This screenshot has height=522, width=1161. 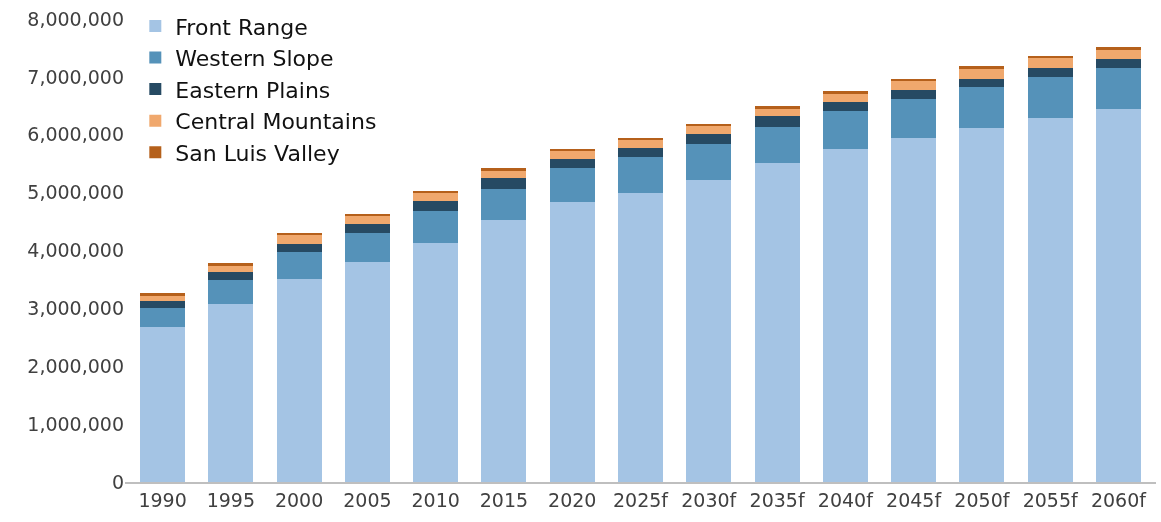 What do you see at coordinates (75, 423) in the screenshot?
I see `y-tick-label: 1,000,000` at bounding box center [75, 423].